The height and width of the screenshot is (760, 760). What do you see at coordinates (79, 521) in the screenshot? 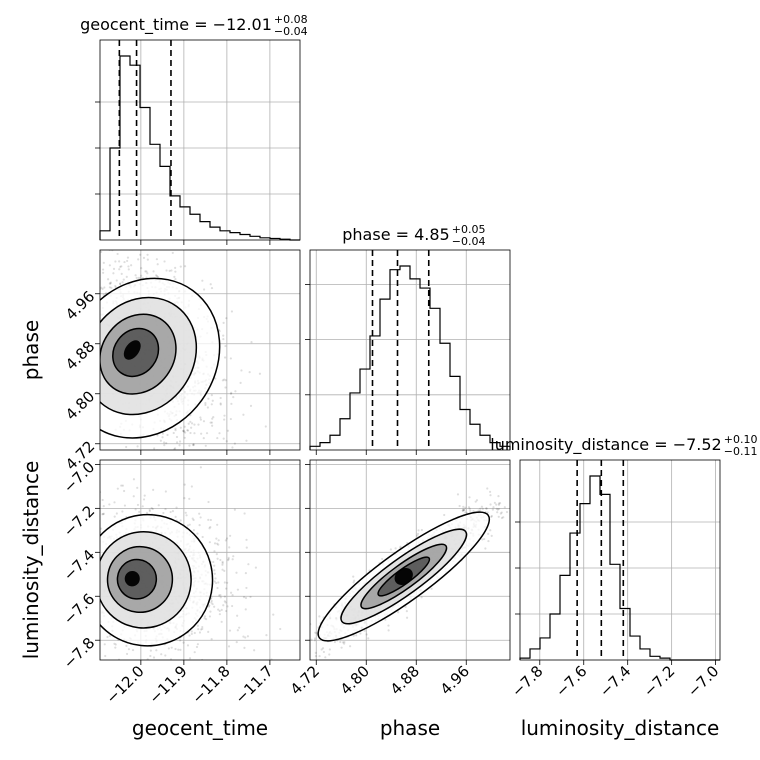
I see `geocent_time-vs-luminosity_distance-ytick-label-3: −7.2` at bounding box center [79, 521].